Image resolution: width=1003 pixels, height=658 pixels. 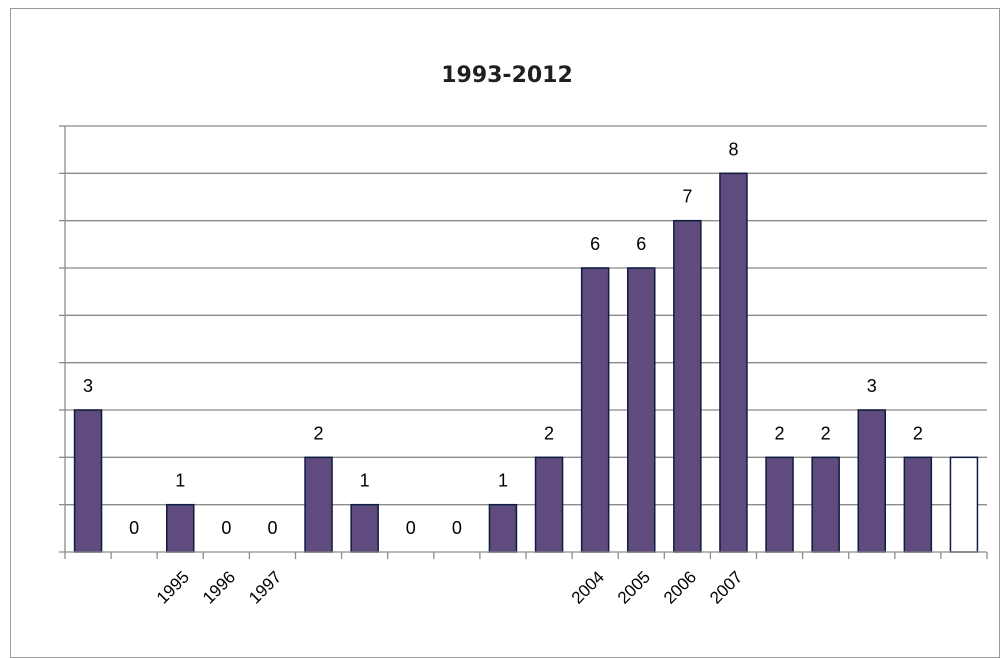 What do you see at coordinates (449, 587) in the screenshot?
I see `tick-labels: 1995 1996 1997 2004 2005 2006 2007` at bounding box center [449, 587].